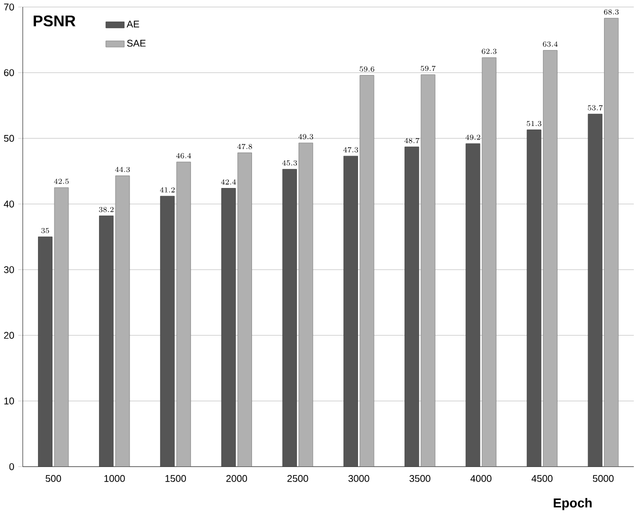 The width and height of the screenshot is (634, 514). Describe the element at coordinates (9, 204) in the screenshot. I see `y-tick-label: 40` at that location.